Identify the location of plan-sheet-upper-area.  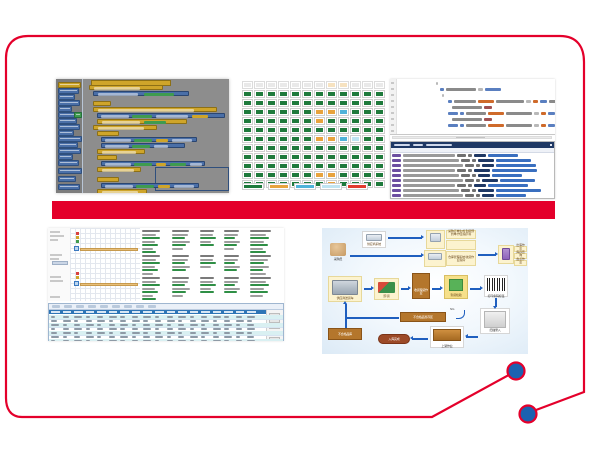
(166, 264).